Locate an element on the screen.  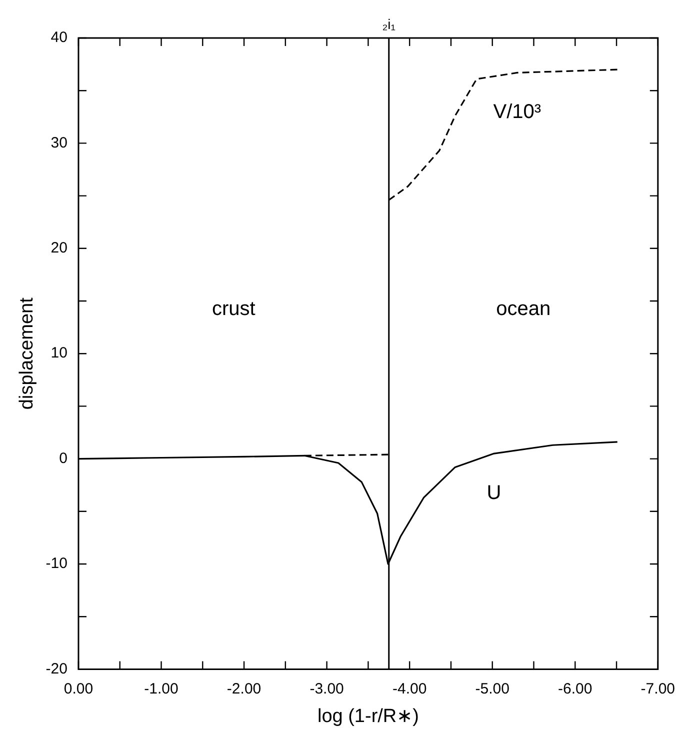
annotation: ocean is located at coordinates (523, 309).